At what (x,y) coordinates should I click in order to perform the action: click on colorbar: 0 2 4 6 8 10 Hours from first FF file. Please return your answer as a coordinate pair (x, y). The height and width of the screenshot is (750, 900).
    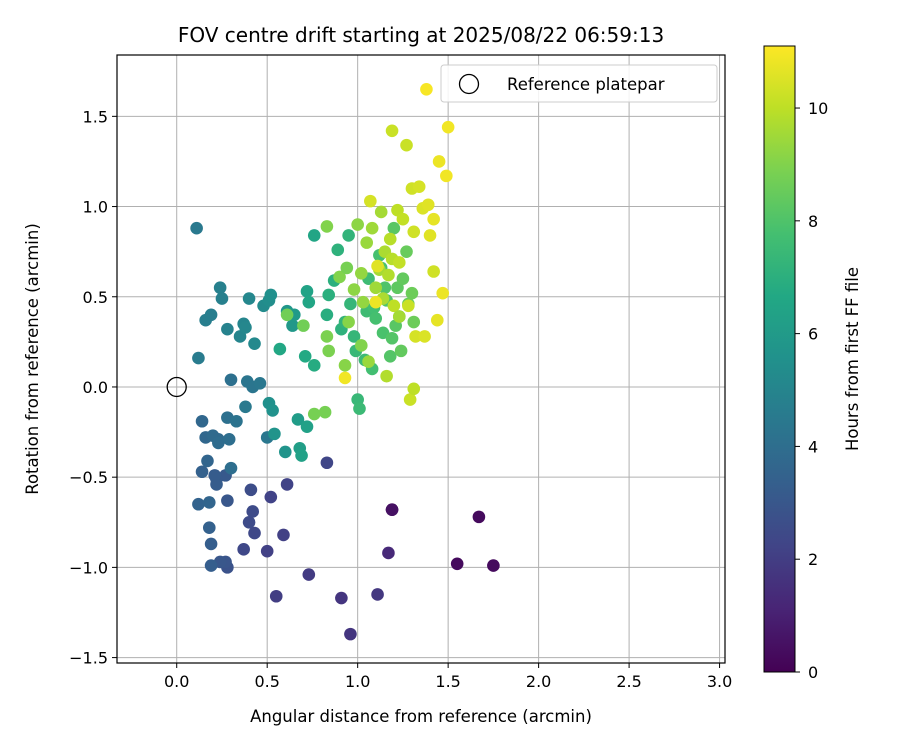
    Looking at the image, I should click on (812, 363).